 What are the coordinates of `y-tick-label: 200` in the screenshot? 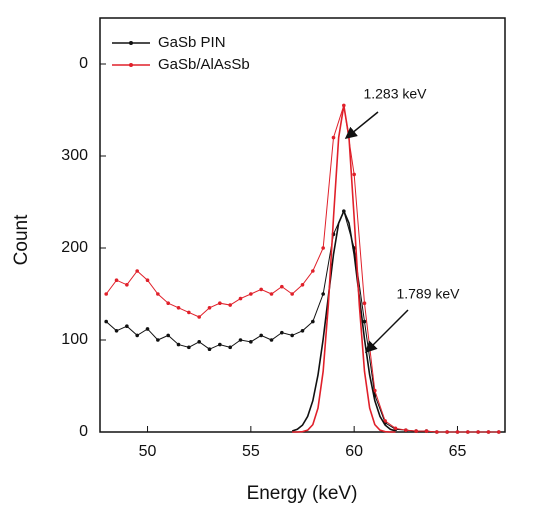 It's located at (74, 247).